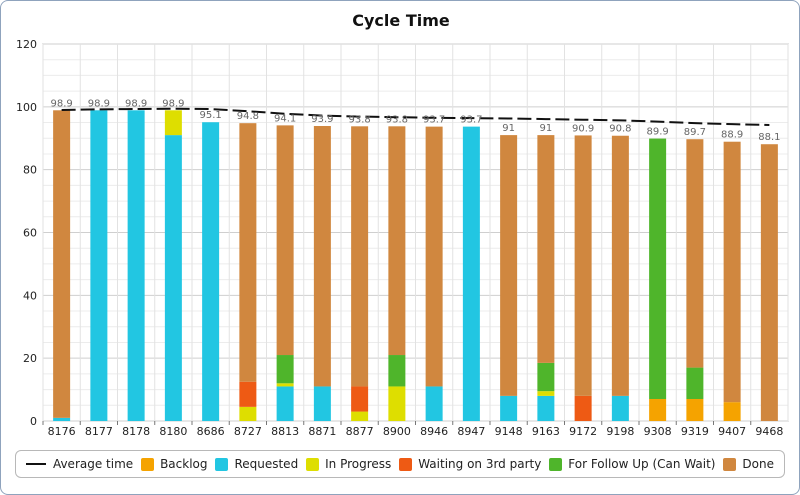 The width and height of the screenshot is (800, 495). Describe the element at coordinates (313, 464) in the screenshot. I see `legend-swatch-in-progress` at that location.